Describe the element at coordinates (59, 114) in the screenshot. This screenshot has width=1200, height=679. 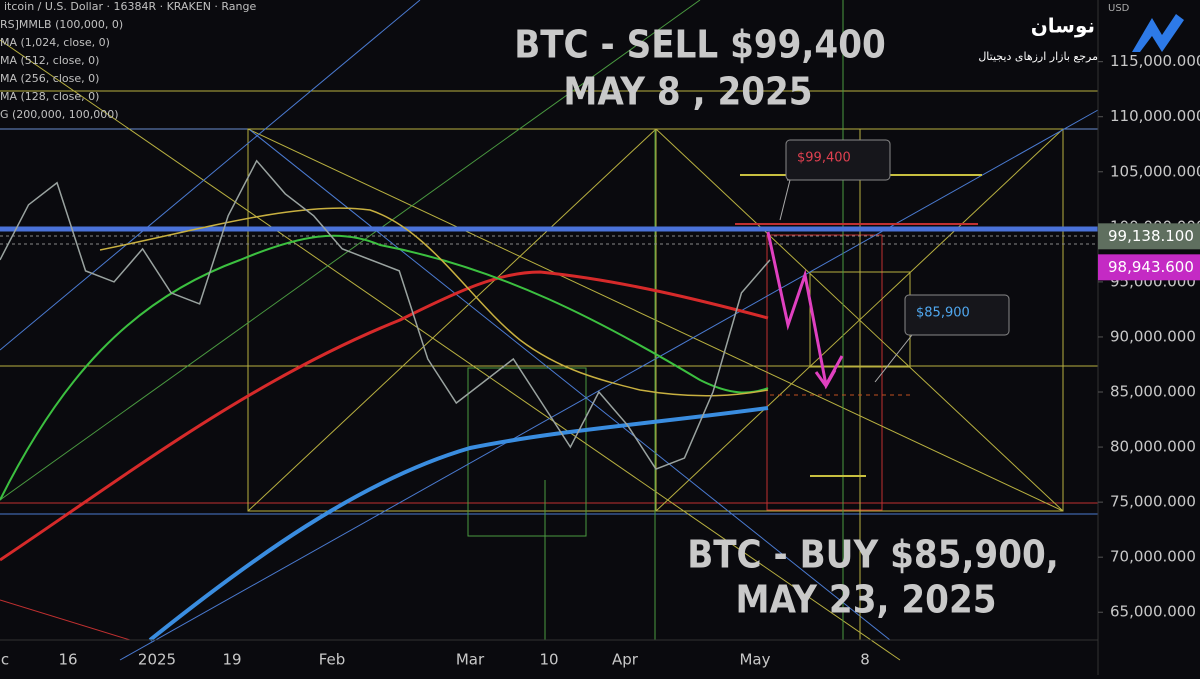
I see `indicator-label: G (200,000, 100,000)` at that location.